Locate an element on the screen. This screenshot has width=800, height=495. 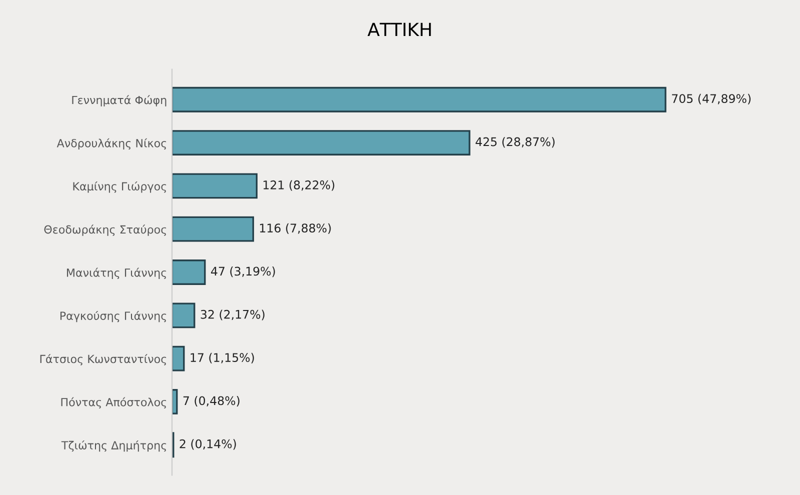
y-tick-label: Θεοδωράκης Σταύρος is located at coordinates (105, 230).